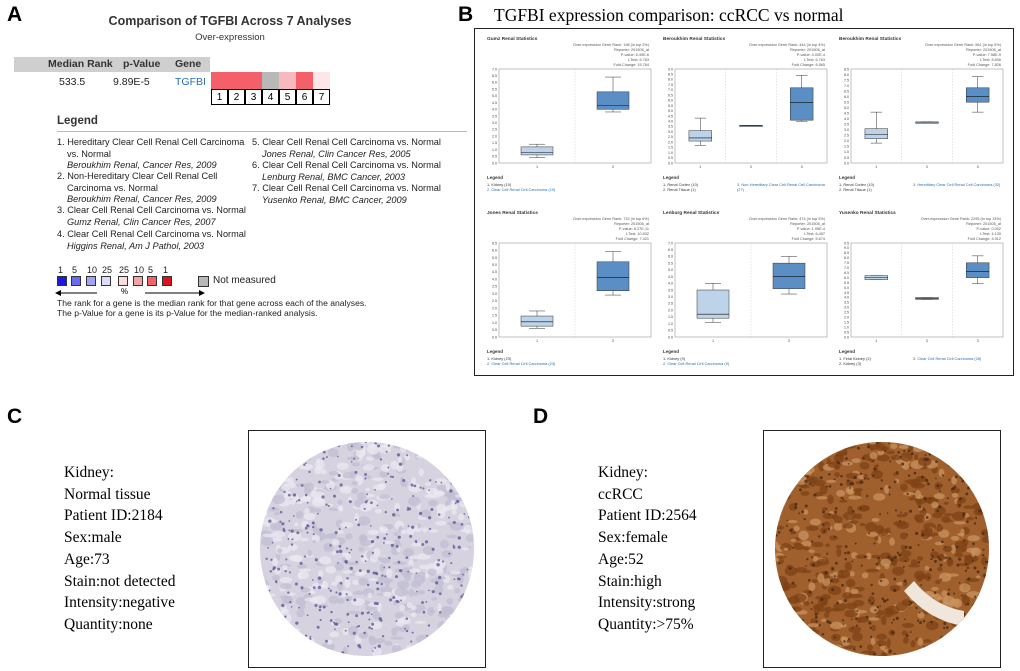  I want to click on ihc-image-ccrcc-frame, so click(882, 549).